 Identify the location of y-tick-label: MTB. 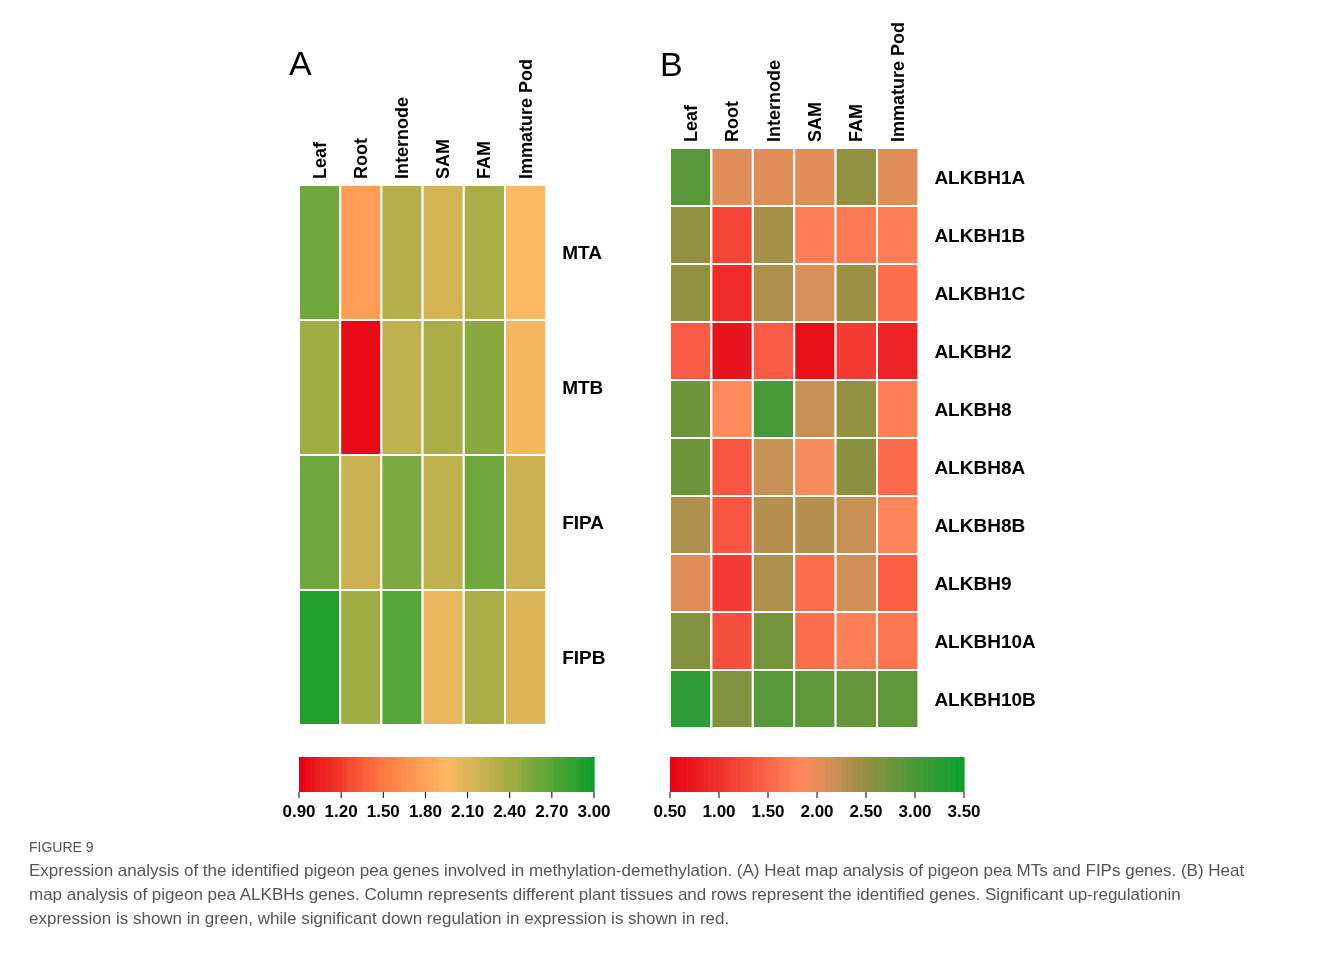
(583, 388).